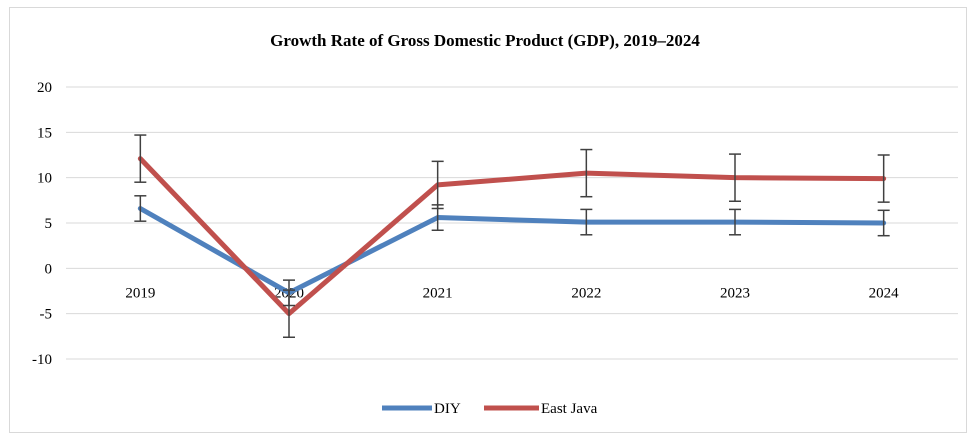 This screenshot has width=977, height=437. What do you see at coordinates (884, 293) in the screenshot?
I see `x-tick-label: 2024` at bounding box center [884, 293].